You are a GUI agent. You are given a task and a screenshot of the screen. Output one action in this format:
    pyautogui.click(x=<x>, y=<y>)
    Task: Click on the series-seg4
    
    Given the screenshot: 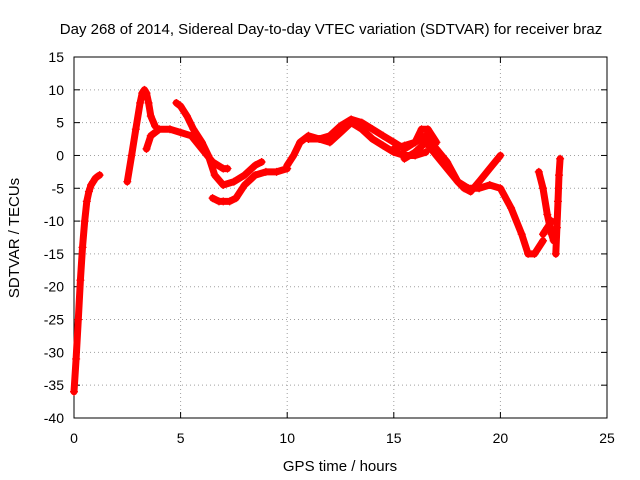 What is the action you would take?
    pyautogui.click(x=219, y=143)
    